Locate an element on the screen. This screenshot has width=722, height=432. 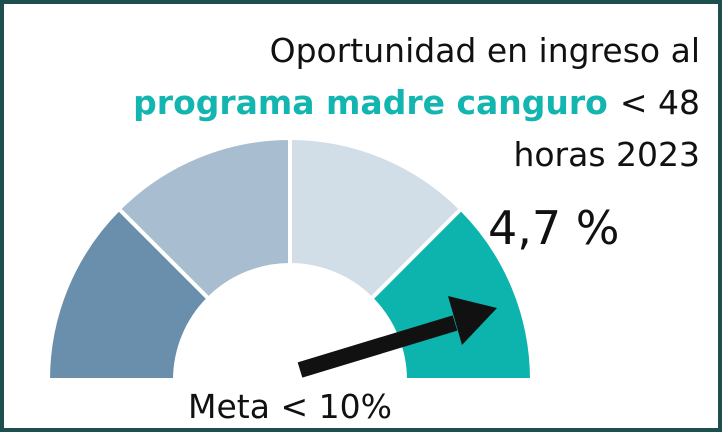
needle-shaft is located at coordinates (377, 346).